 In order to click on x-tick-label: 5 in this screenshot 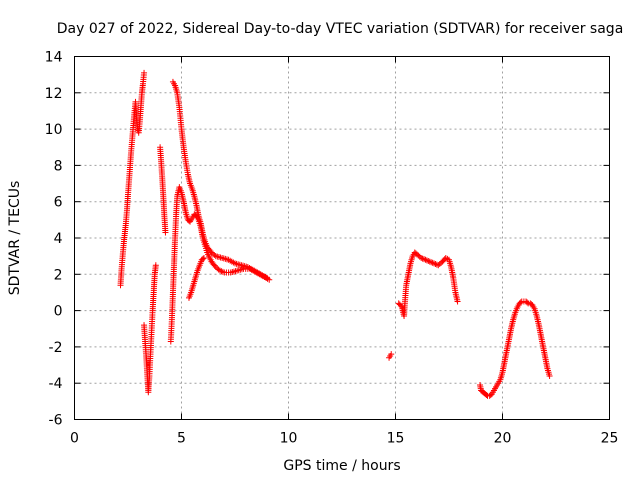, I will do `click(181, 439)`.